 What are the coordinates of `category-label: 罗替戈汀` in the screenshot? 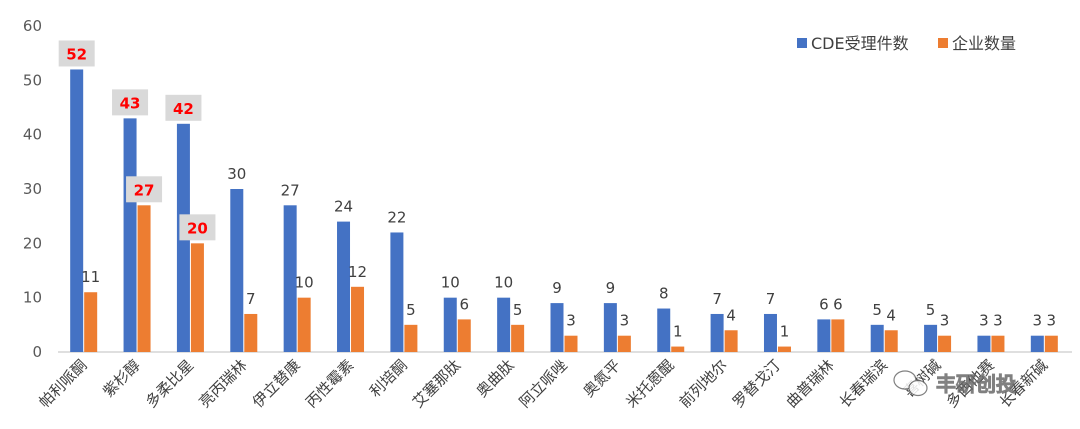 It's located at (756, 383).